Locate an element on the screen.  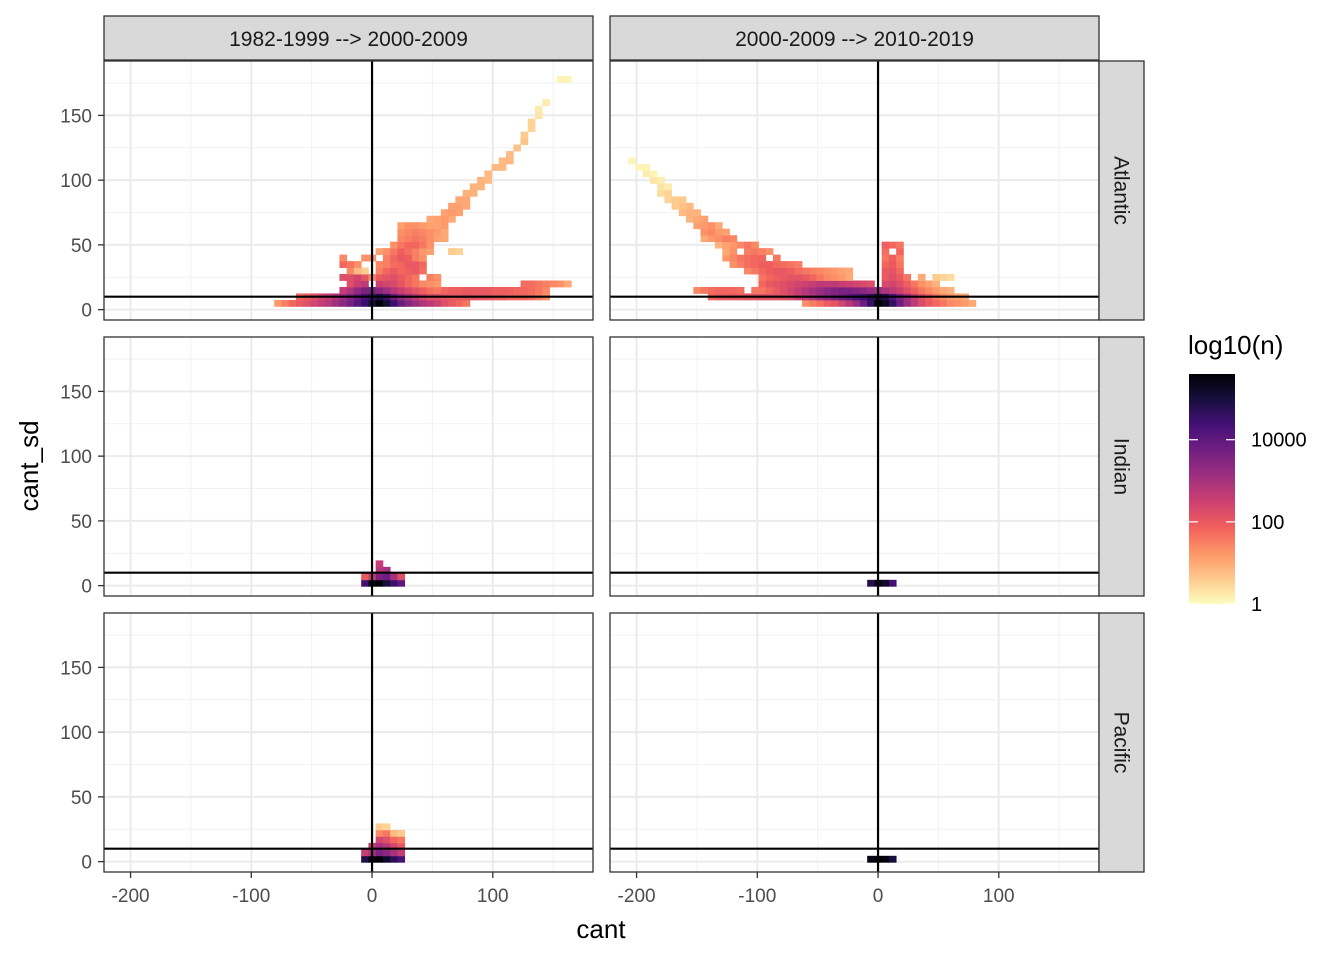
strip-background is located at coordinates (1121, 742).